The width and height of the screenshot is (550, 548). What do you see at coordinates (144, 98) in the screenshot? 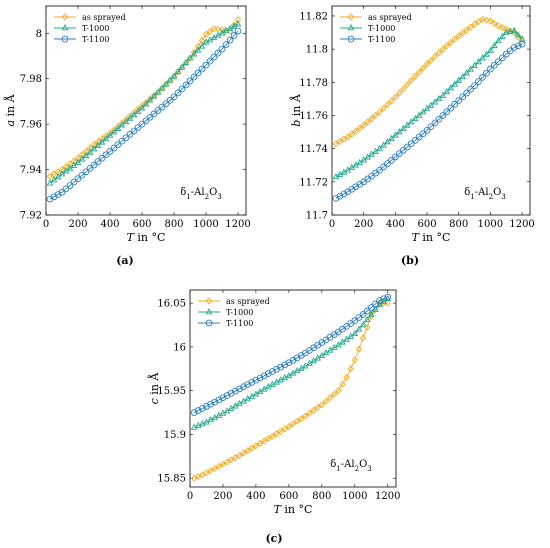
I see `series-as-sprayed` at bounding box center [144, 98].